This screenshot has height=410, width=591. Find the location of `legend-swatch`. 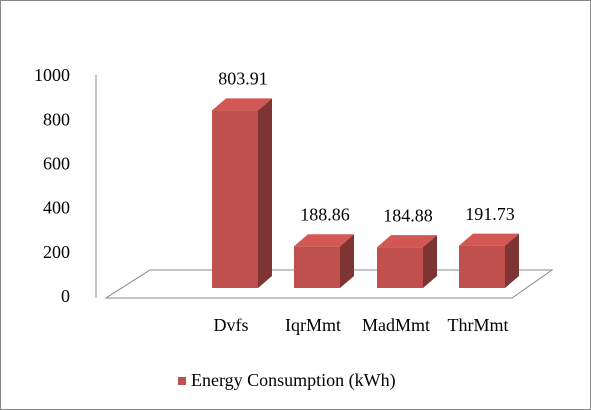

legend-swatch is located at coordinates (182, 381).